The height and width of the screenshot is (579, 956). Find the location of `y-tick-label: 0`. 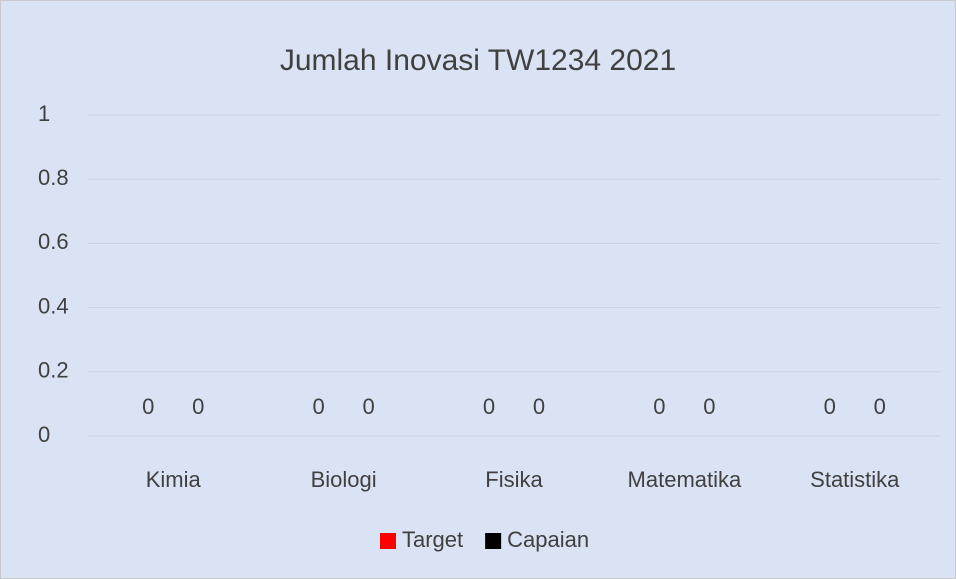

y-tick-label: 0 is located at coordinates (44, 434).